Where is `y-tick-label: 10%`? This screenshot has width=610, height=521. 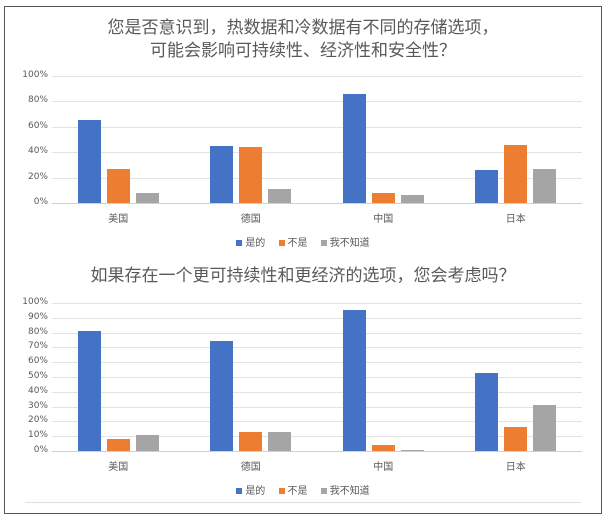
y-tick-label: 10% is located at coordinates (37, 435).